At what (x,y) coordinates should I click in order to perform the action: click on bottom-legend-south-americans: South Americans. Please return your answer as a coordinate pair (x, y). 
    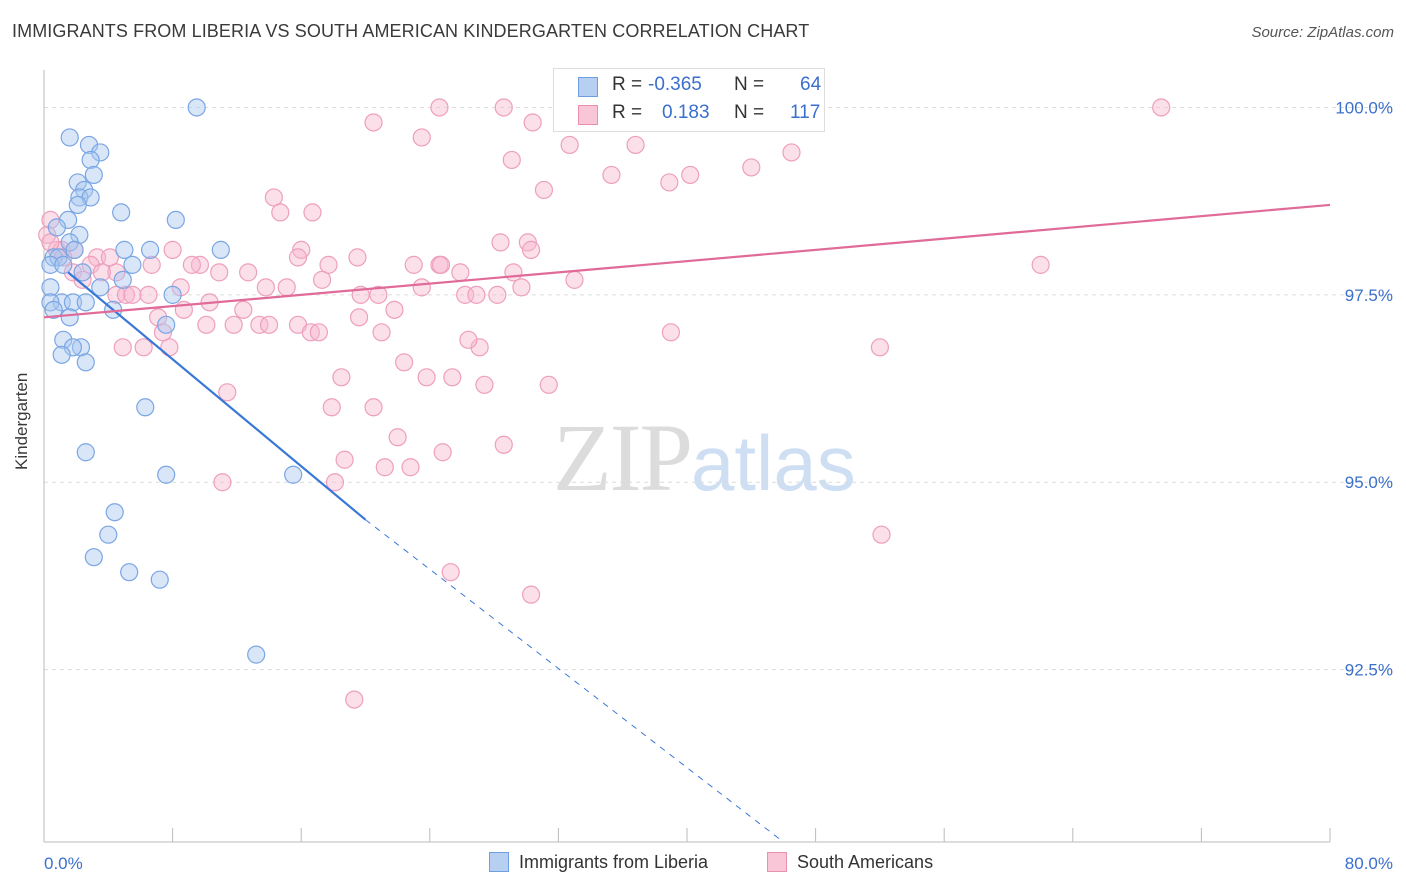
    Looking at the image, I should click on (850, 862).